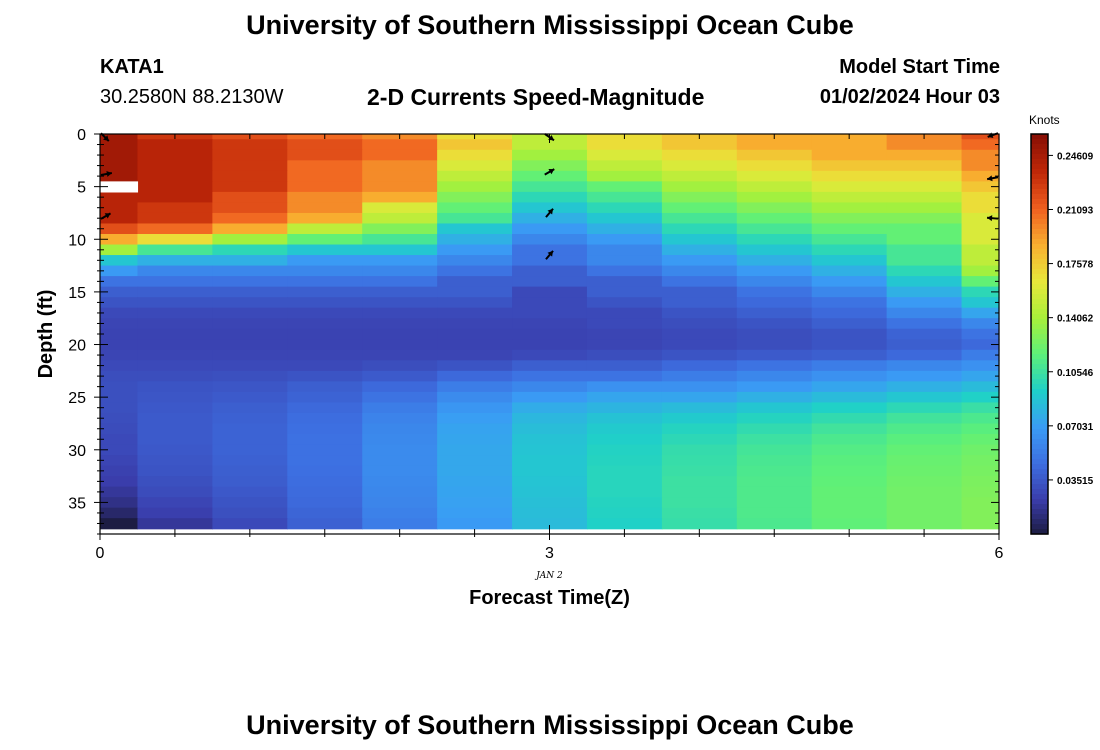 This screenshot has height=750, width=1100. What do you see at coordinates (77, 293) in the screenshot?
I see `y-tick-label: 15` at bounding box center [77, 293].